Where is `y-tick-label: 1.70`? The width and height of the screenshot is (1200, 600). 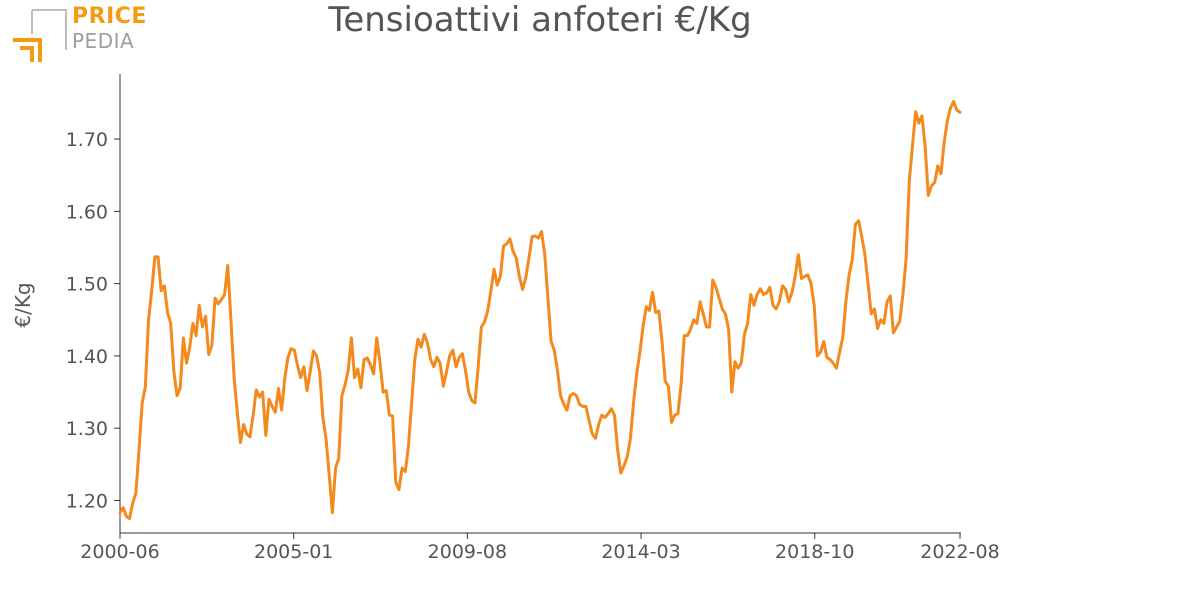
y-tick-label: 1.70 is located at coordinates (87, 140).